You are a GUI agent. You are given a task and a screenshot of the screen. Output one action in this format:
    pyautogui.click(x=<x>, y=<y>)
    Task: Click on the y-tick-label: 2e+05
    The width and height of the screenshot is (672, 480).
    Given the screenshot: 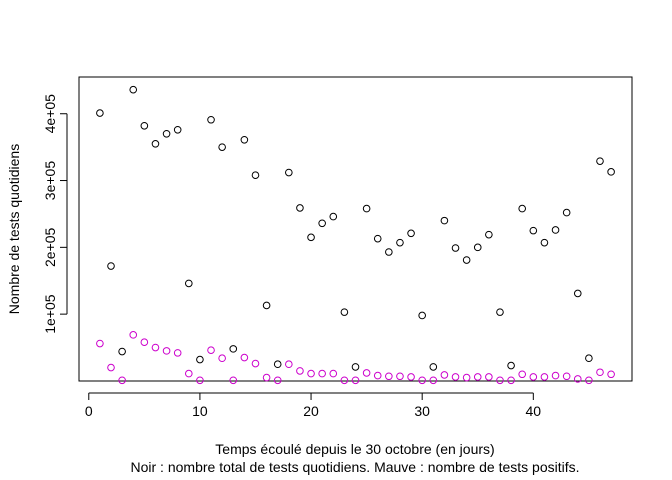 What is the action you would take?
    pyautogui.click(x=50, y=247)
    